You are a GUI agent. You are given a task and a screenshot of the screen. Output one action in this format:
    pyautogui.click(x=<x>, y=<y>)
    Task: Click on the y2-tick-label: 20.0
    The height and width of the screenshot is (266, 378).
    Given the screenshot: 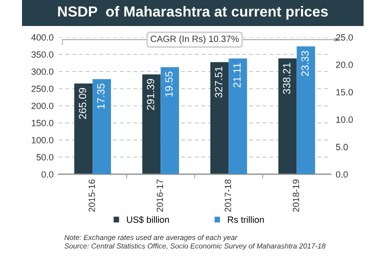 What is the action you would take?
    pyautogui.click(x=344, y=65)
    